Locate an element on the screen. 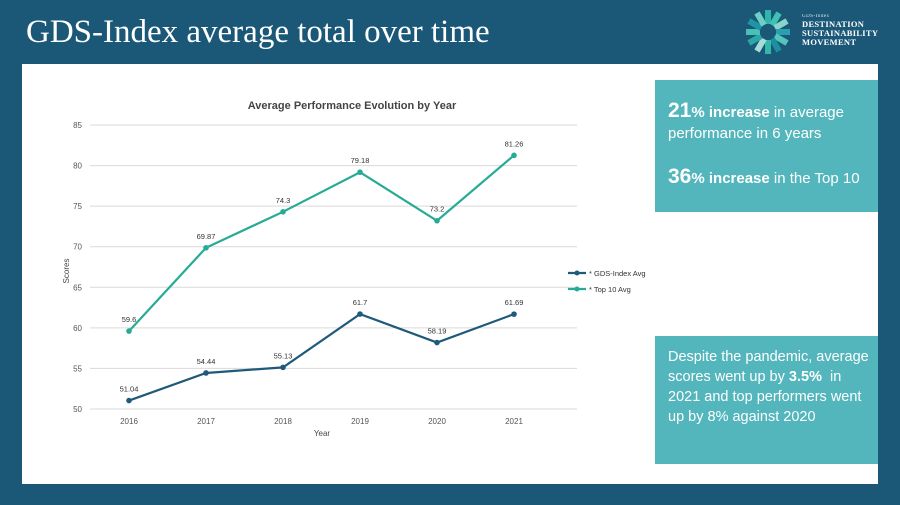 This screenshot has height=505, width=900. data-label: 55.13 is located at coordinates (283, 355).